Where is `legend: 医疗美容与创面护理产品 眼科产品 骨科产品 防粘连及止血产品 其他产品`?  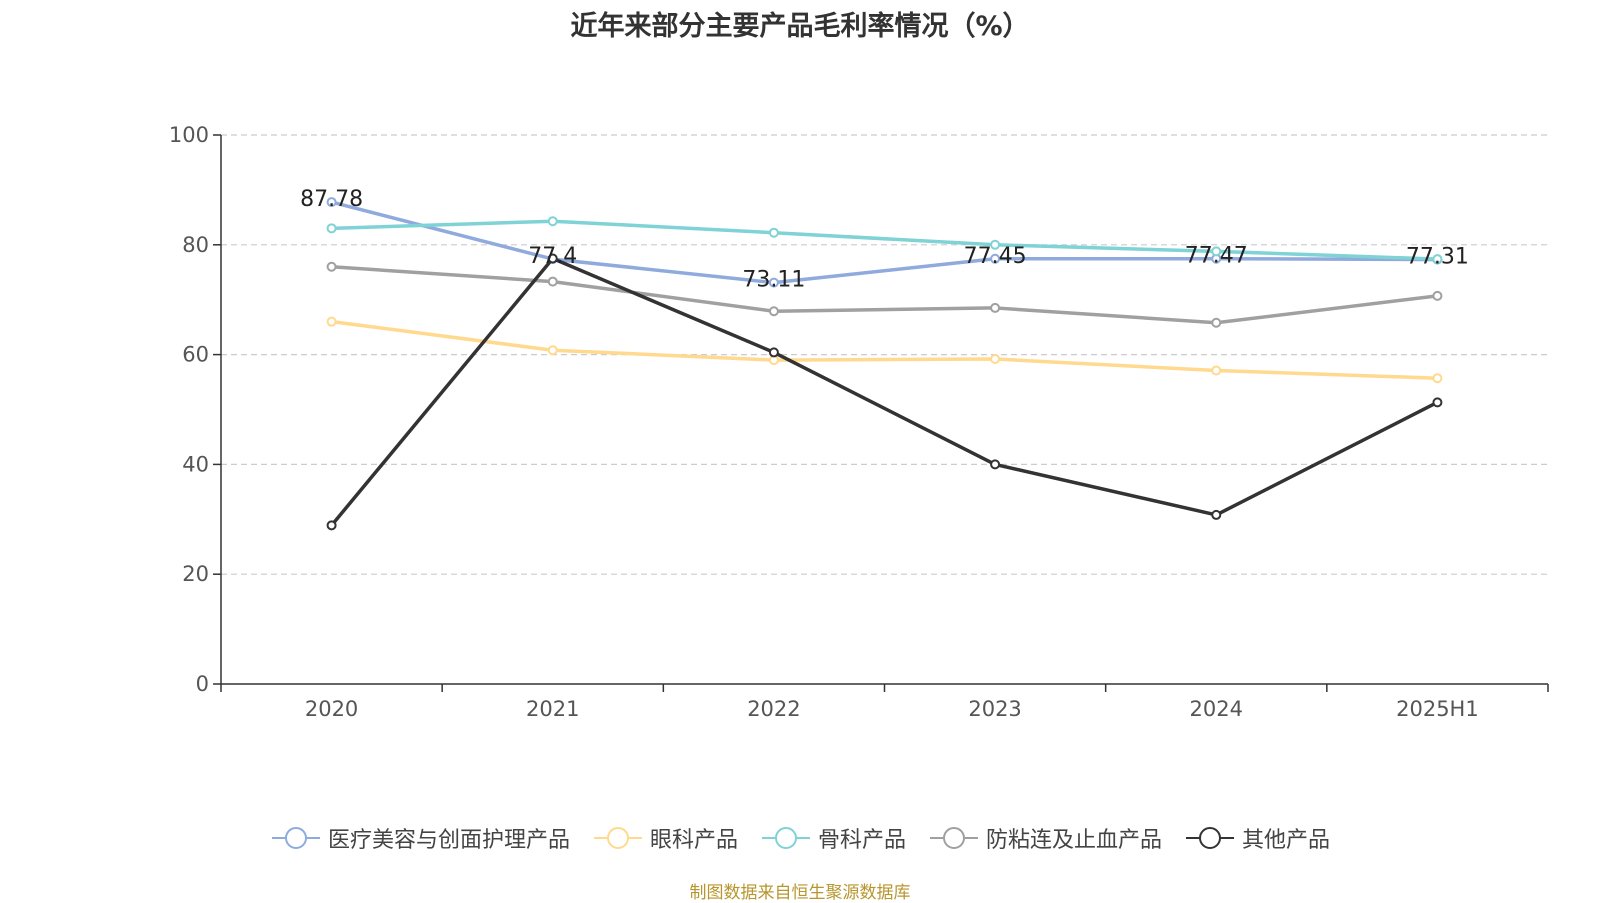 legend: 医疗美容与创面护理产品 眼科产品 骨科产品 防粘连及止血产品 其他产品 is located at coordinates (800, 838).